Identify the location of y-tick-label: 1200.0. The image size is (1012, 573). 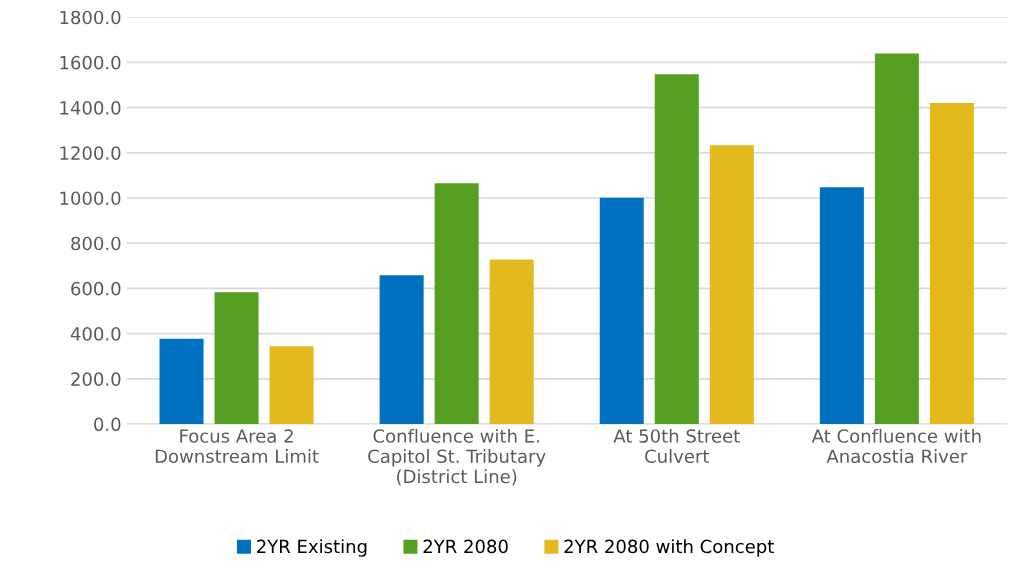
(90, 153).